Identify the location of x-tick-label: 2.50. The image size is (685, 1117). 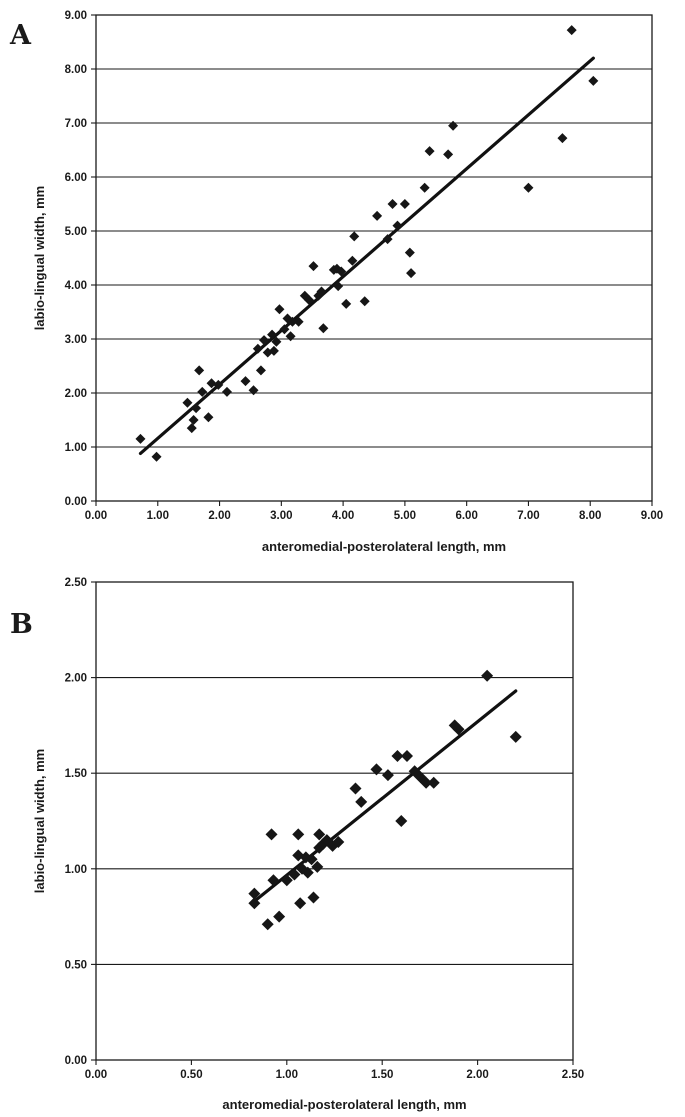
(573, 1075).